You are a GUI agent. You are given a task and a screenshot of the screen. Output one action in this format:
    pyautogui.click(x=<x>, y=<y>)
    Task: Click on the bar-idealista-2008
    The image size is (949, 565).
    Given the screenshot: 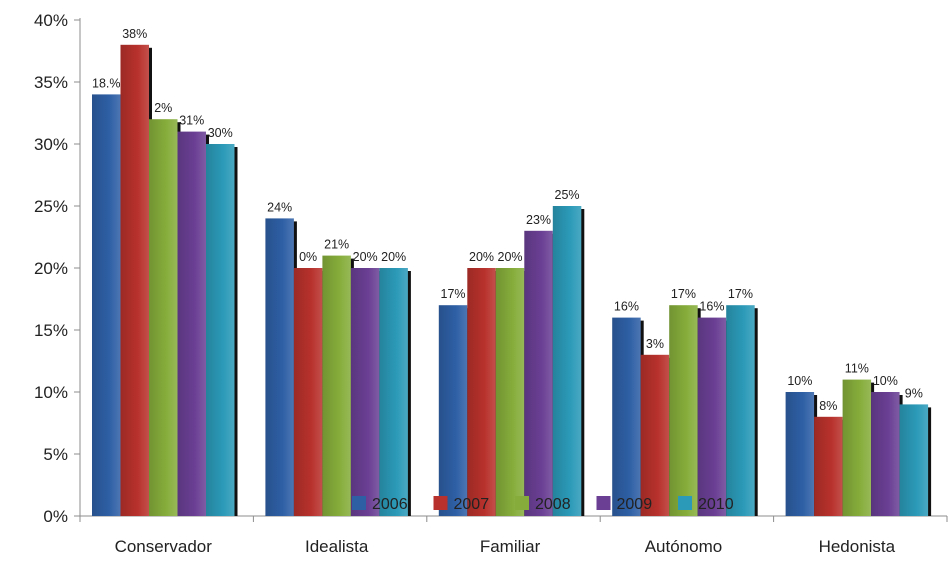 What is the action you would take?
    pyautogui.click(x=336, y=385)
    